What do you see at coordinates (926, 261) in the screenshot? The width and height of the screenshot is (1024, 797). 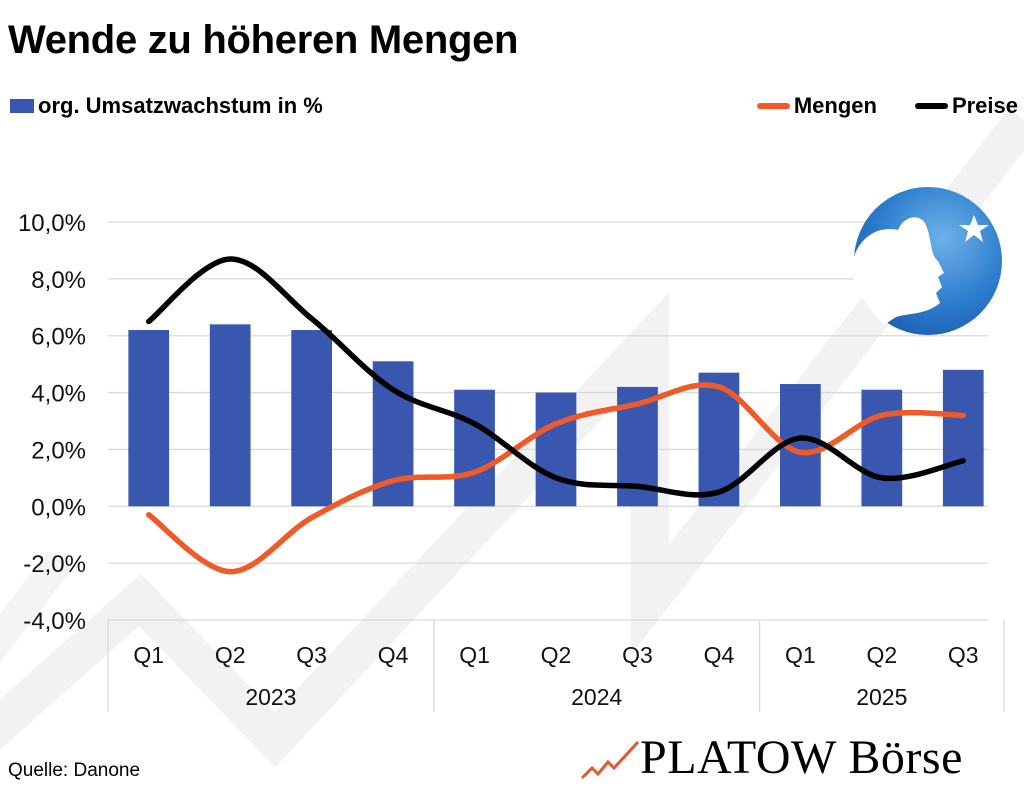 I see `danone-logo-icon` at bounding box center [926, 261].